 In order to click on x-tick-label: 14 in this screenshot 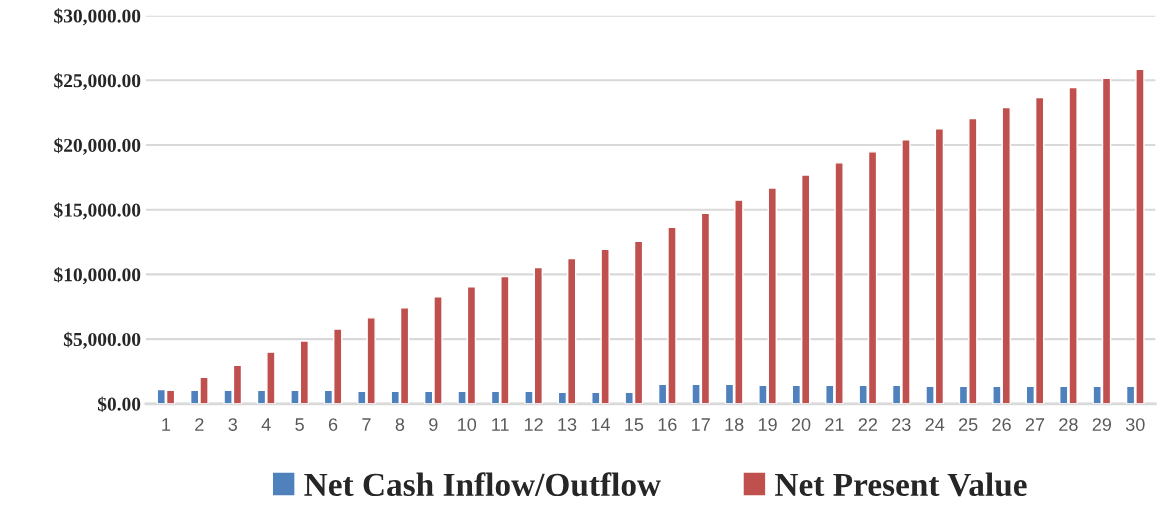, I will do `click(600, 424)`.